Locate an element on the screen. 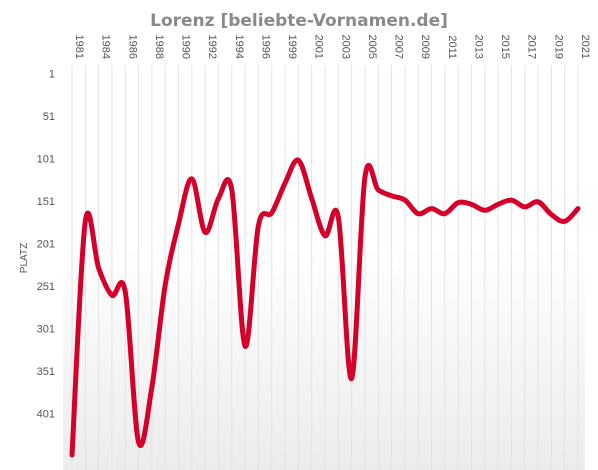  x-tick-label: 2003 is located at coordinates (345, 47).